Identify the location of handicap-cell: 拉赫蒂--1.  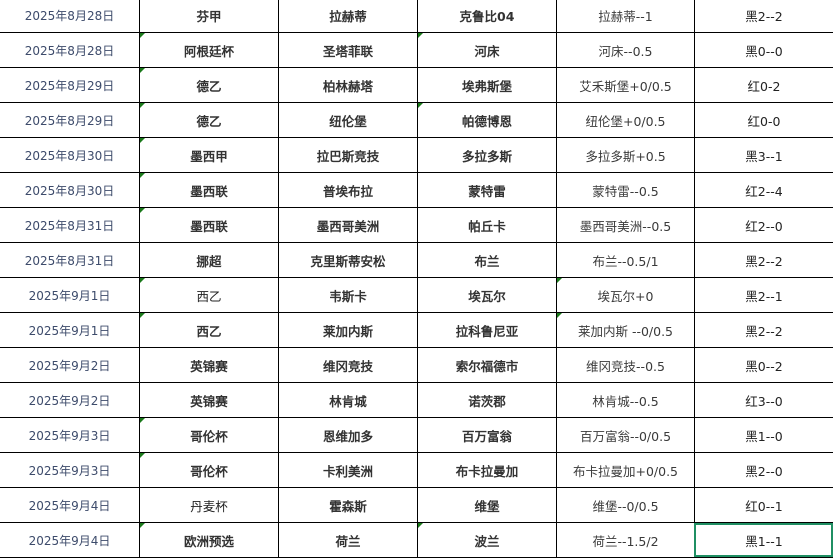
(625, 16).